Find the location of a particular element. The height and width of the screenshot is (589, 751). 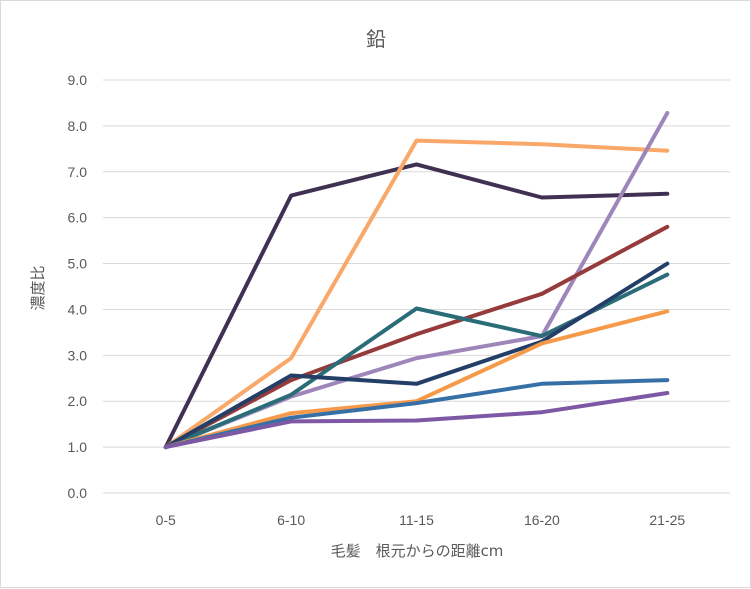

y-tick-label: 8.0 is located at coordinates (78, 126).